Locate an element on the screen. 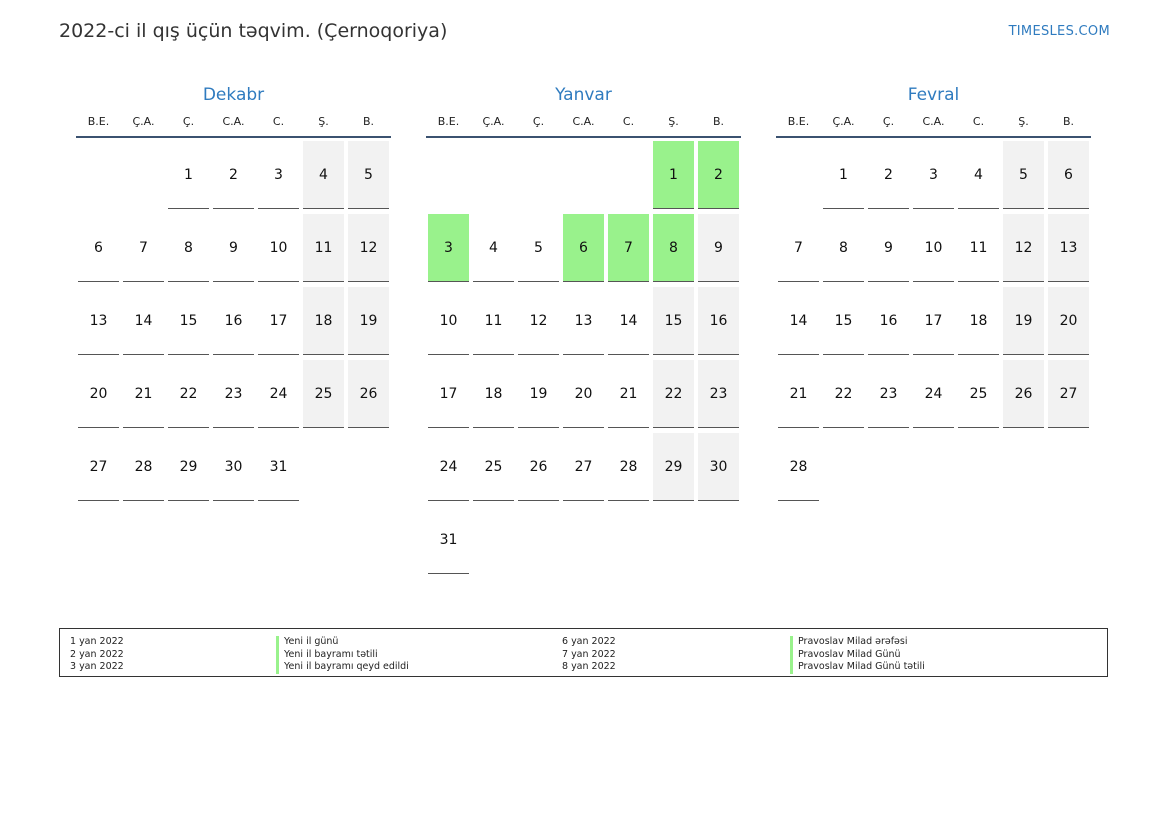  legend-holiday-name: Pravoslav Milad Günü tətili is located at coordinates (857, 667).